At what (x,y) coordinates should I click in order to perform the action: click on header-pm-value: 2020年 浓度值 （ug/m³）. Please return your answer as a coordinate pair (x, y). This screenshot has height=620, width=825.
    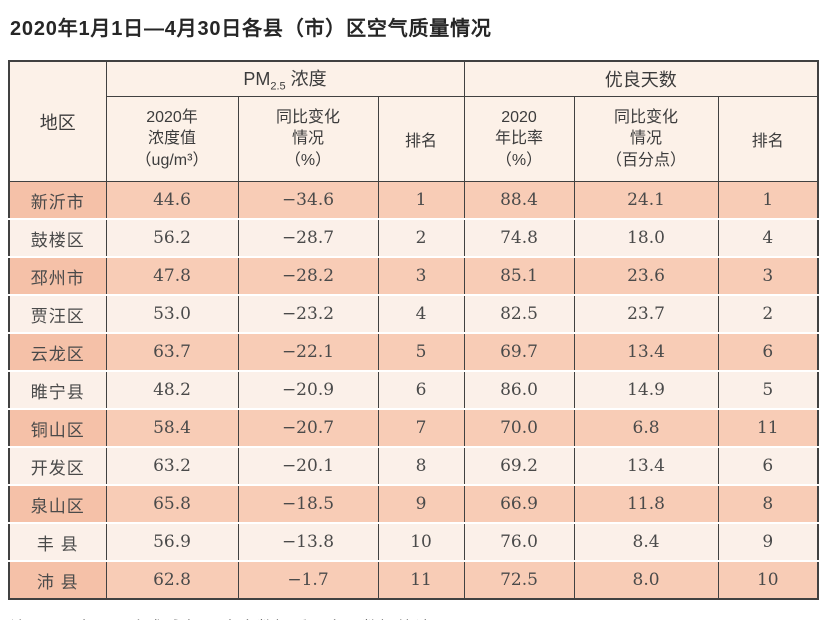
    Looking at the image, I should click on (172, 139).